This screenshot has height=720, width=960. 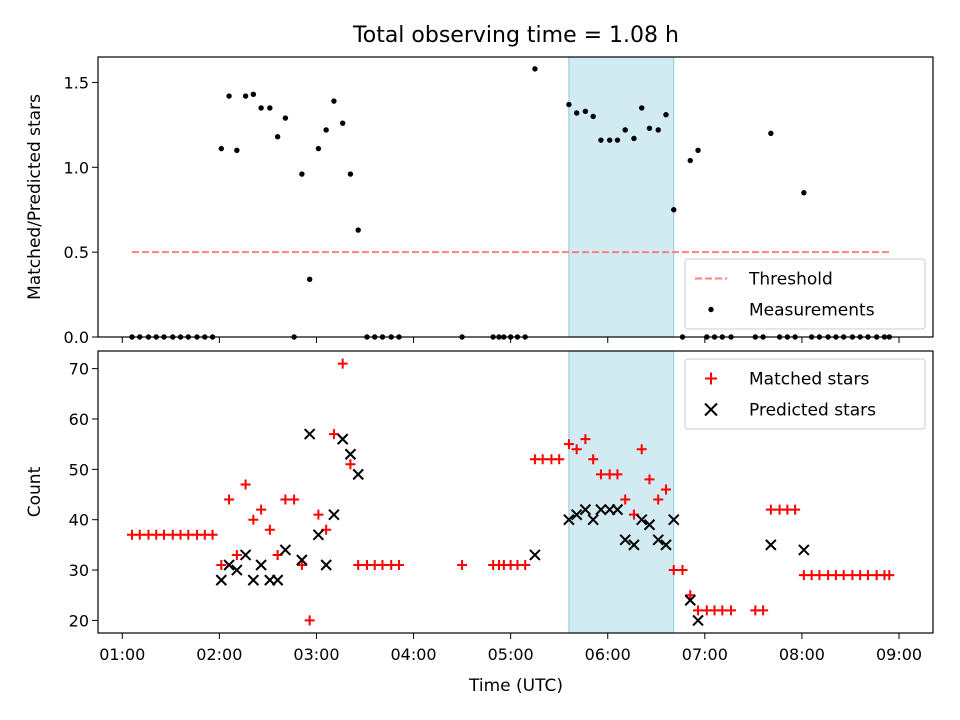 I want to click on y-tick-label: 40, so click(x=79, y=520).